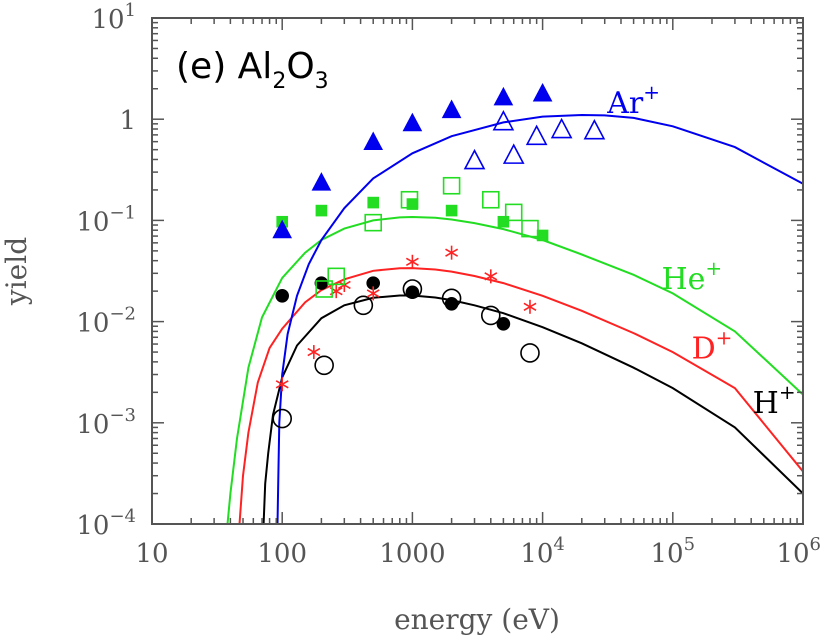 The image size is (830, 637). What do you see at coordinates (106, 321) in the screenshot?
I see `y-tick-label: 10⁻²` at bounding box center [106, 321].